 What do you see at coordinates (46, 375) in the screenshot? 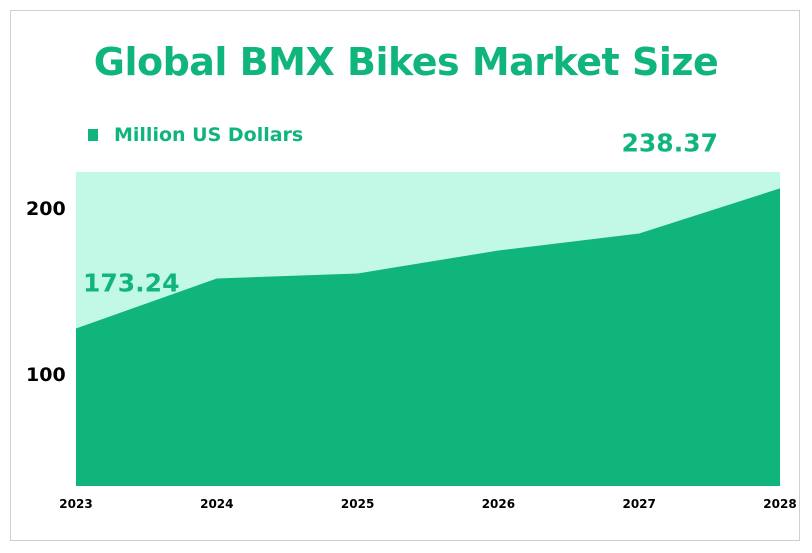
I see `y-tick-label: 100` at bounding box center [46, 375].